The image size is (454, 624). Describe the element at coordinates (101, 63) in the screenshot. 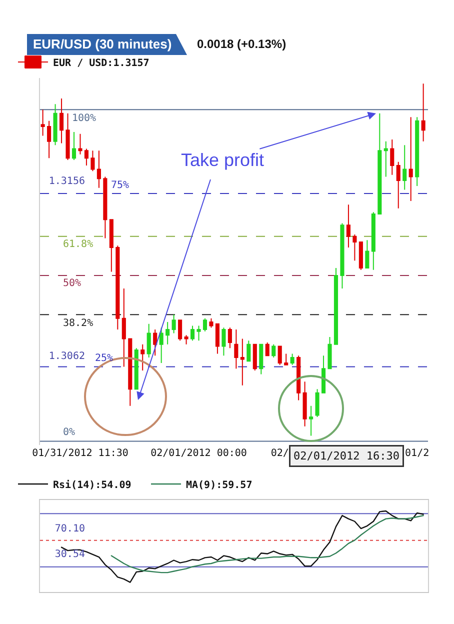

I see `legend-label: EUR / USD:1.3157` at that location.